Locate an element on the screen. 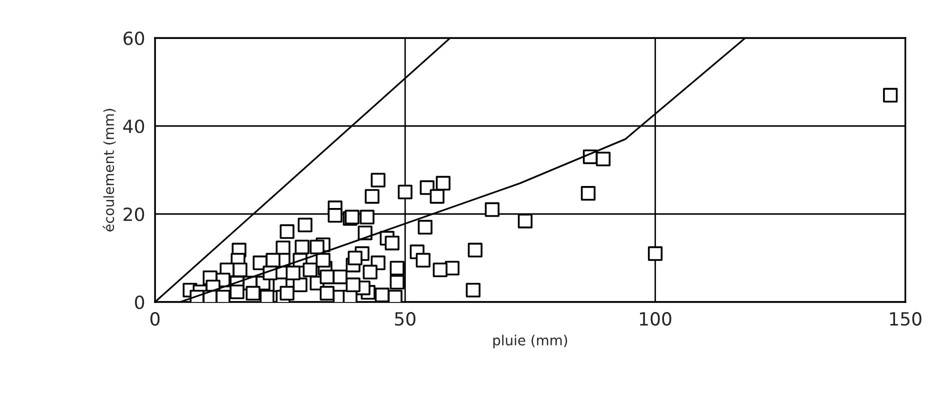 The height and width of the screenshot is (400, 951). x-tick-label: 150 is located at coordinates (906, 319).